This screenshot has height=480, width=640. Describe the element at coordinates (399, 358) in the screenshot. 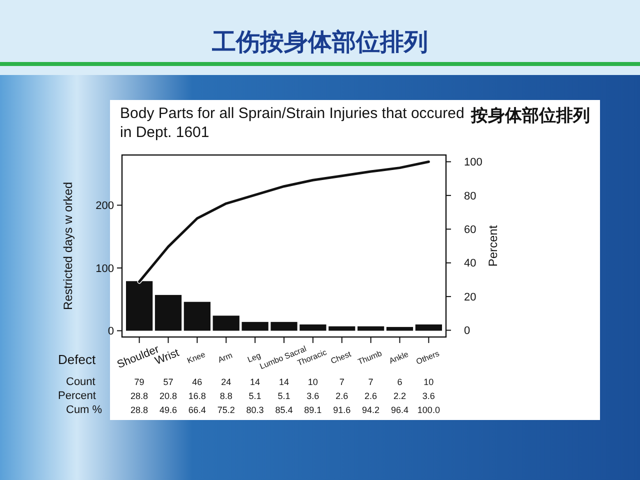

I see `x-tick-label: Ankle` at that location.